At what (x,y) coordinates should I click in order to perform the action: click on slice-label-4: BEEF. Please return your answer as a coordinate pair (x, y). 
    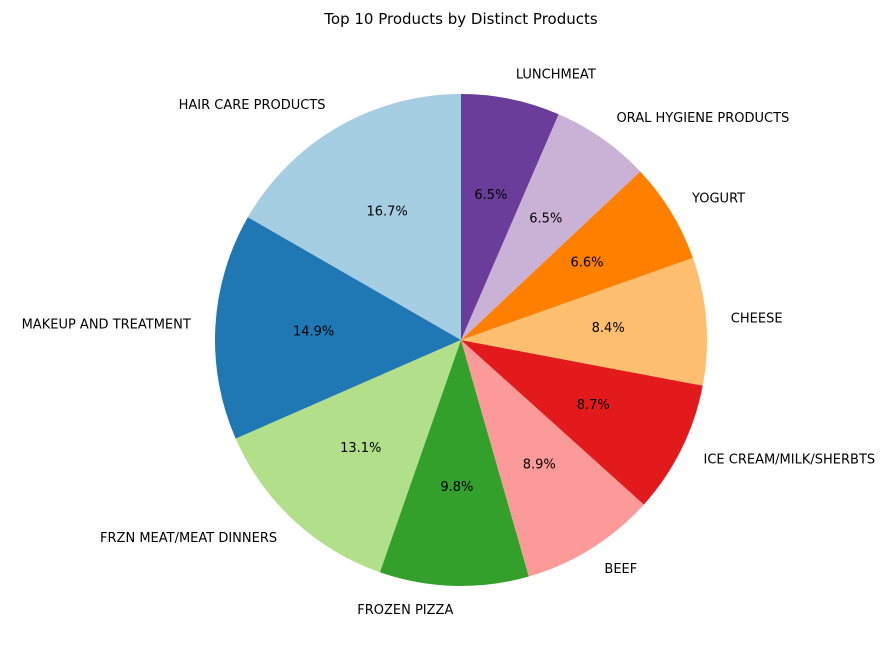
    Looking at the image, I should click on (620, 569).